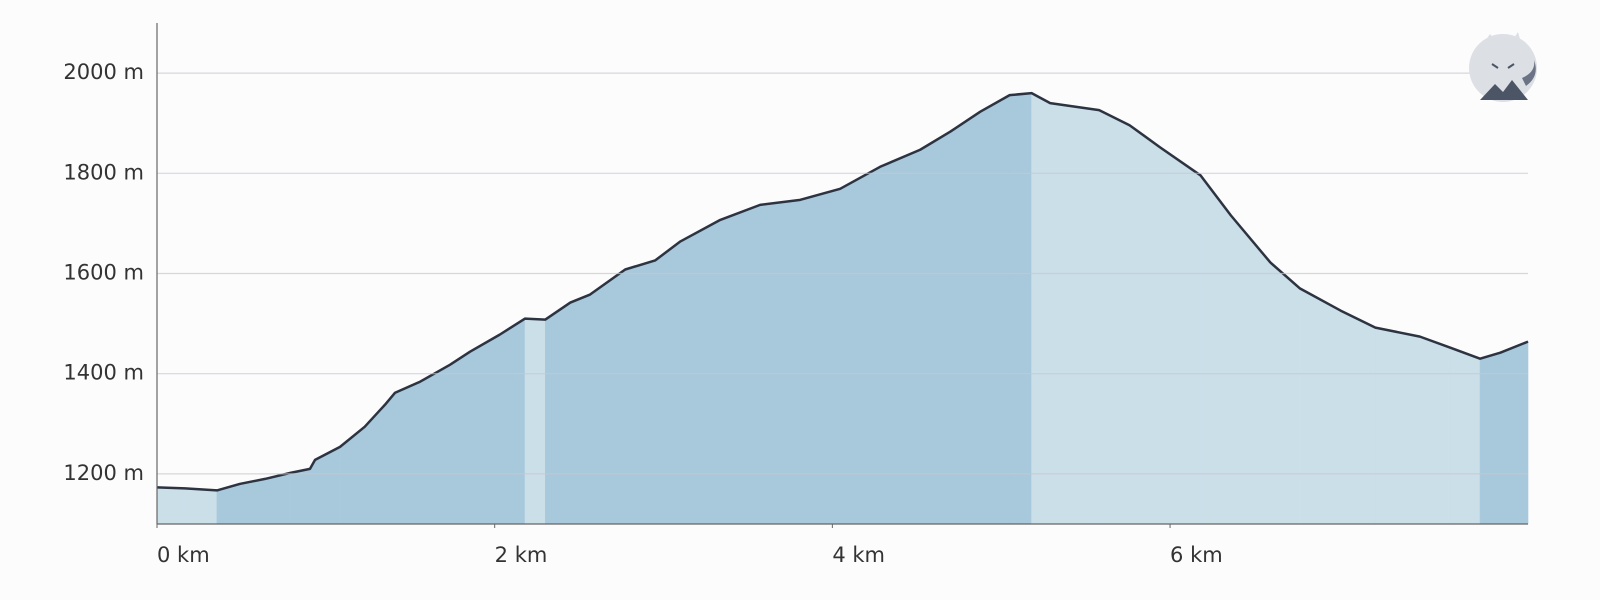  What do you see at coordinates (103, 72) in the screenshot?
I see `y-tick-label: 2000 m` at bounding box center [103, 72].